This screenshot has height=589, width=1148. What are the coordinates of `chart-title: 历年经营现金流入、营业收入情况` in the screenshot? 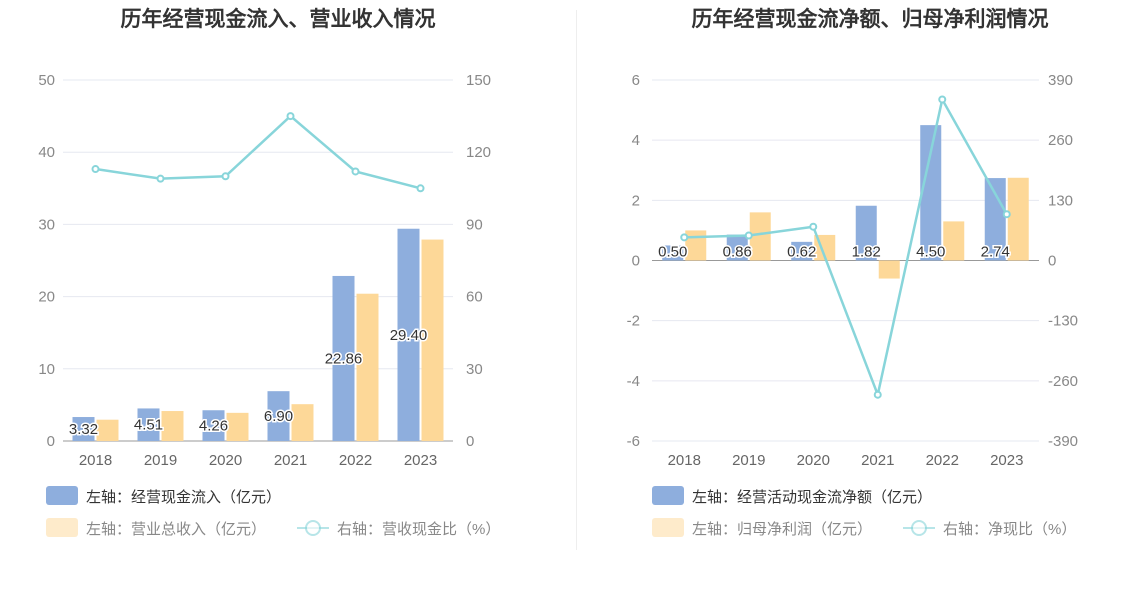 It's located at (278, 19).